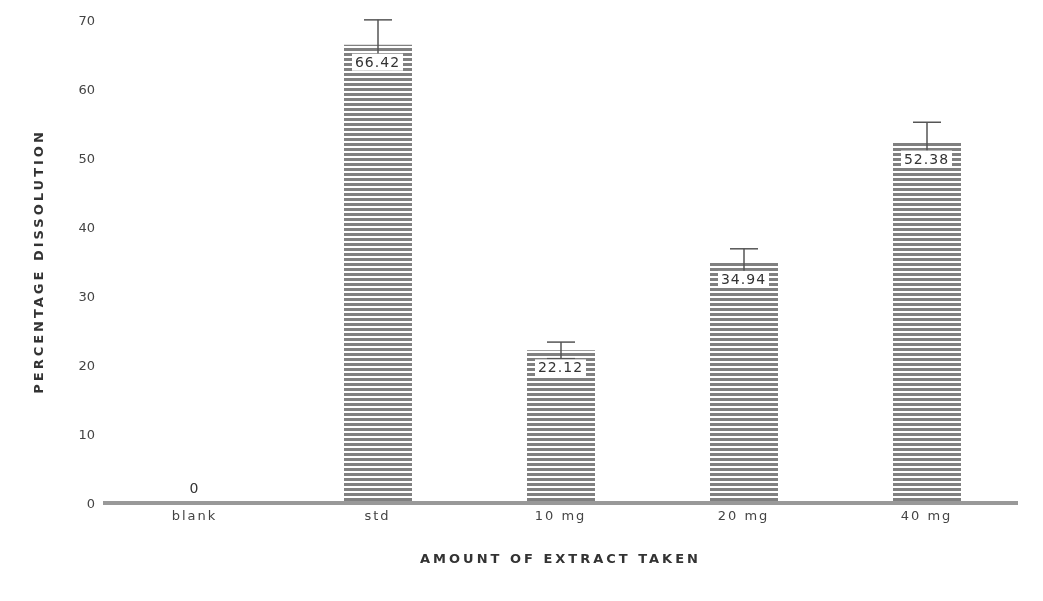 This screenshot has width=1043, height=601. Describe the element at coordinates (926, 516) in the screenshot. I see `x-tick-label: 40 mg` at that location.